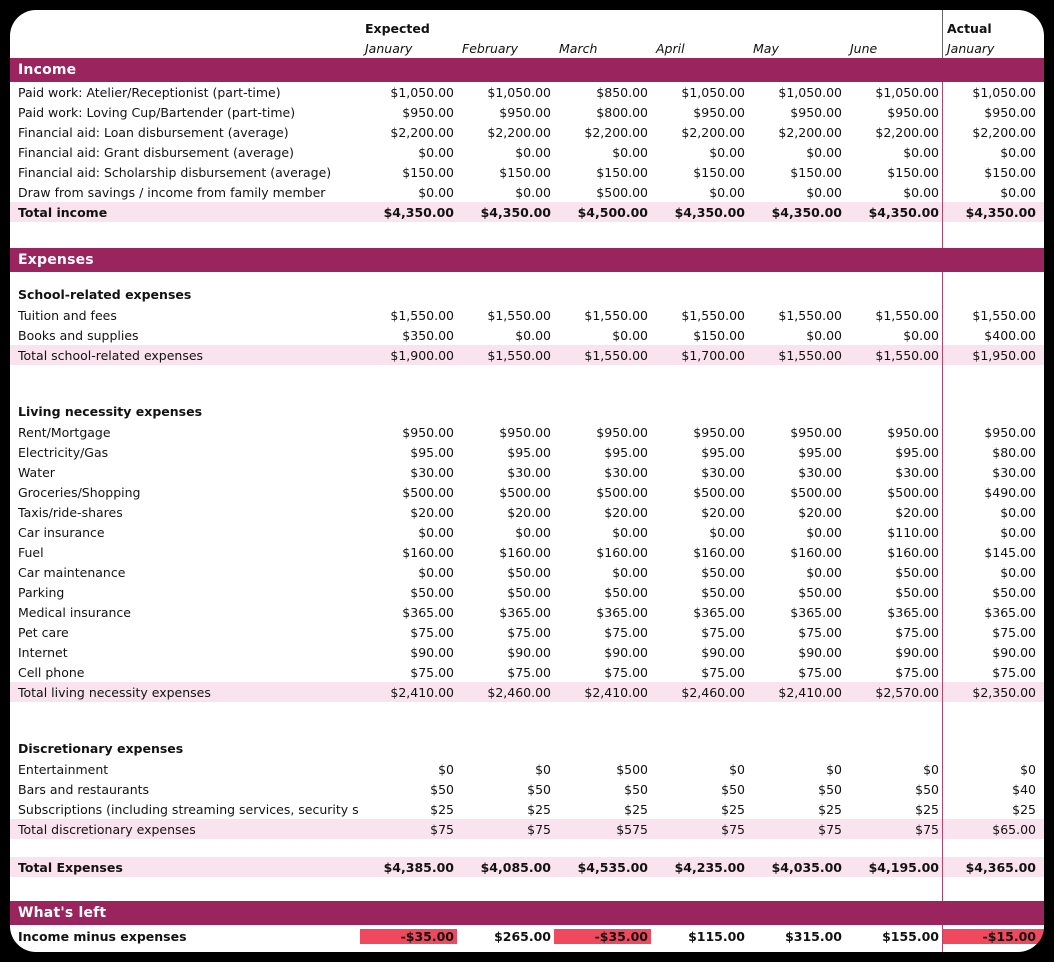 This screenshot has height=962, width=1054. What do you see at coordinates (1014, 652) in the screenshot?
I see `actual-value-cell: $90.00` at bounding box center [1014, 652].